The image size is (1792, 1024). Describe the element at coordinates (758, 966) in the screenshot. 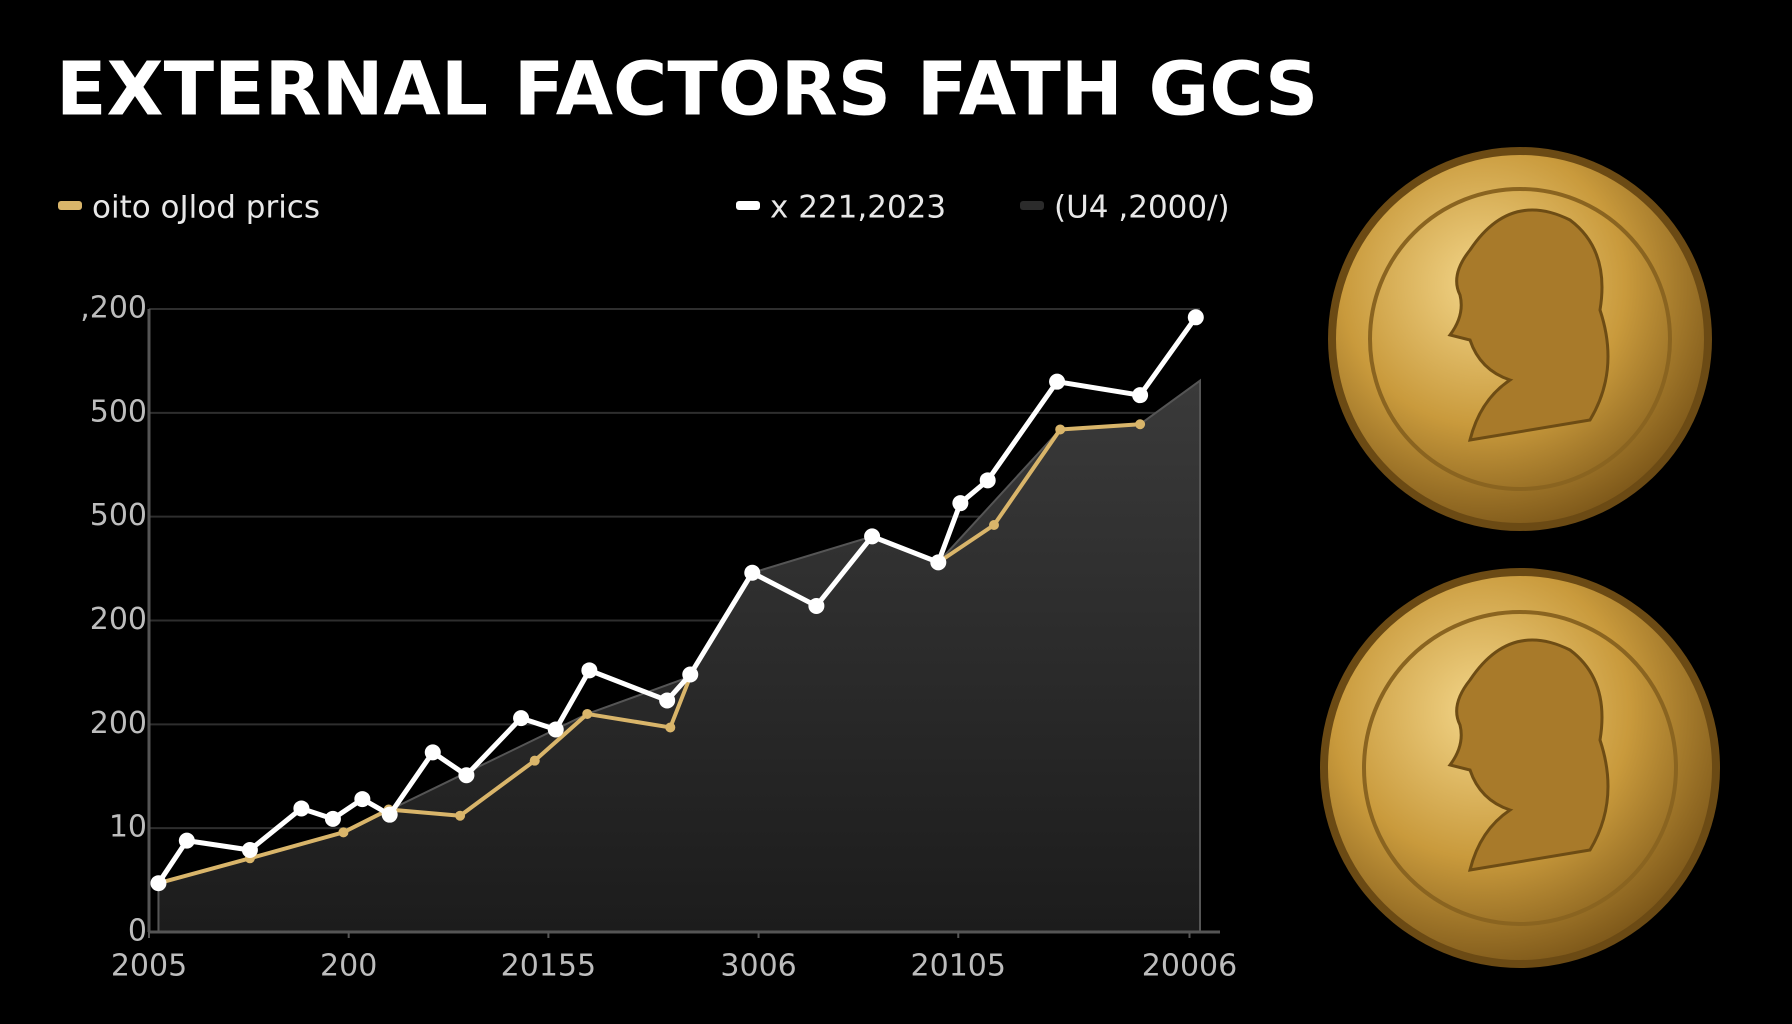

I see `x-tick-label: 3006` at that location.